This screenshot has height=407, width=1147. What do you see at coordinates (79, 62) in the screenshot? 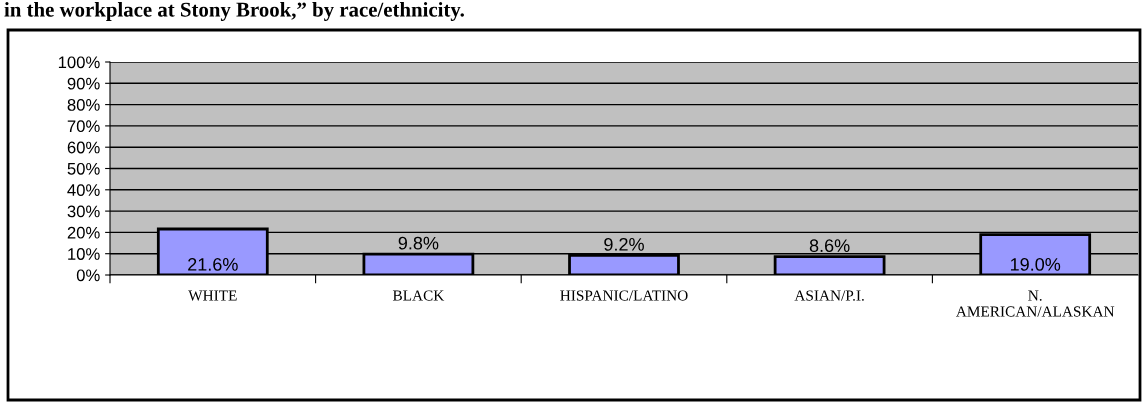
I see `y-tick-label: 100%` at bounding box center [79, 62].